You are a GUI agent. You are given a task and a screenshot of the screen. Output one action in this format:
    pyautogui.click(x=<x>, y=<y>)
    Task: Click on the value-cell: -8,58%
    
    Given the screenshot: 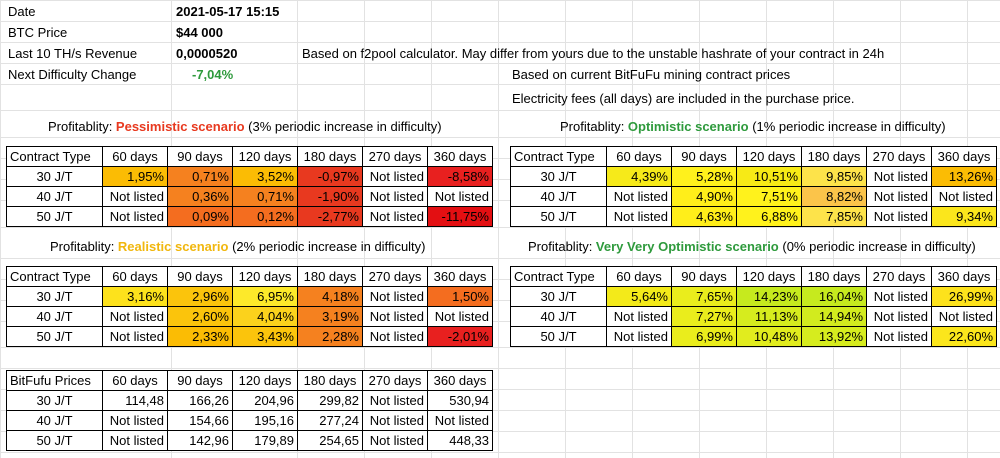 What is the action you would take?
    pyautogui.click(x=460, y=176)
    